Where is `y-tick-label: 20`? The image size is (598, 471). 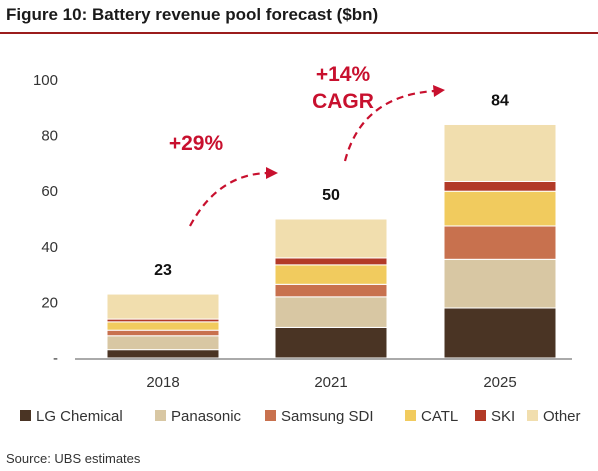 y-tick-label: 20 is located at coordinates (49, 302).